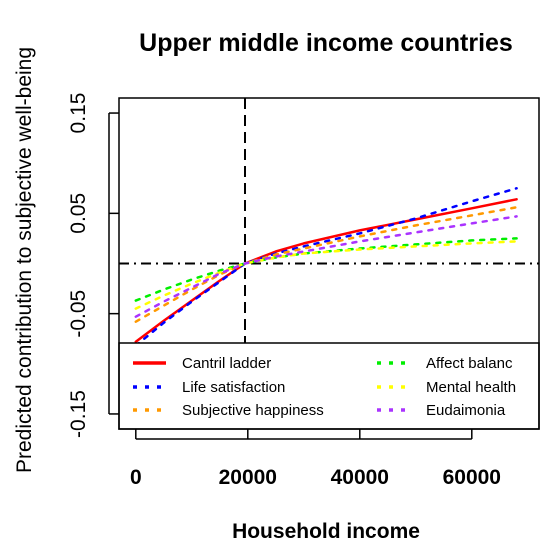 This screenshot has height=552, width=550. Describe the element at coordinates (78, 414) in the screenshot. I see `y-tick-label-4: -0.15` at that location.